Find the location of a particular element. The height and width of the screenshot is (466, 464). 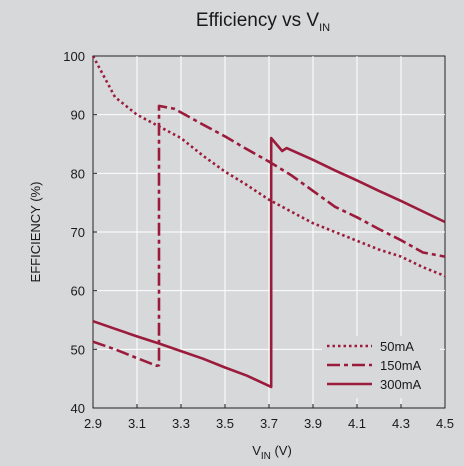

legend-background is located at coordinates (381, 367).